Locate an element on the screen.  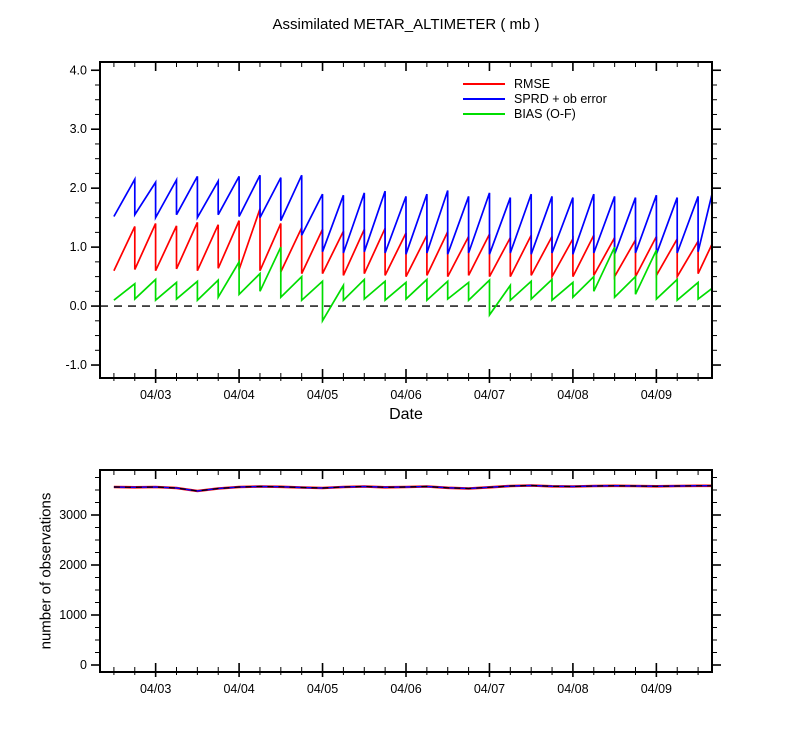
legend-label-sprd: SPRD + ob error is located at coordinates (560, 99).